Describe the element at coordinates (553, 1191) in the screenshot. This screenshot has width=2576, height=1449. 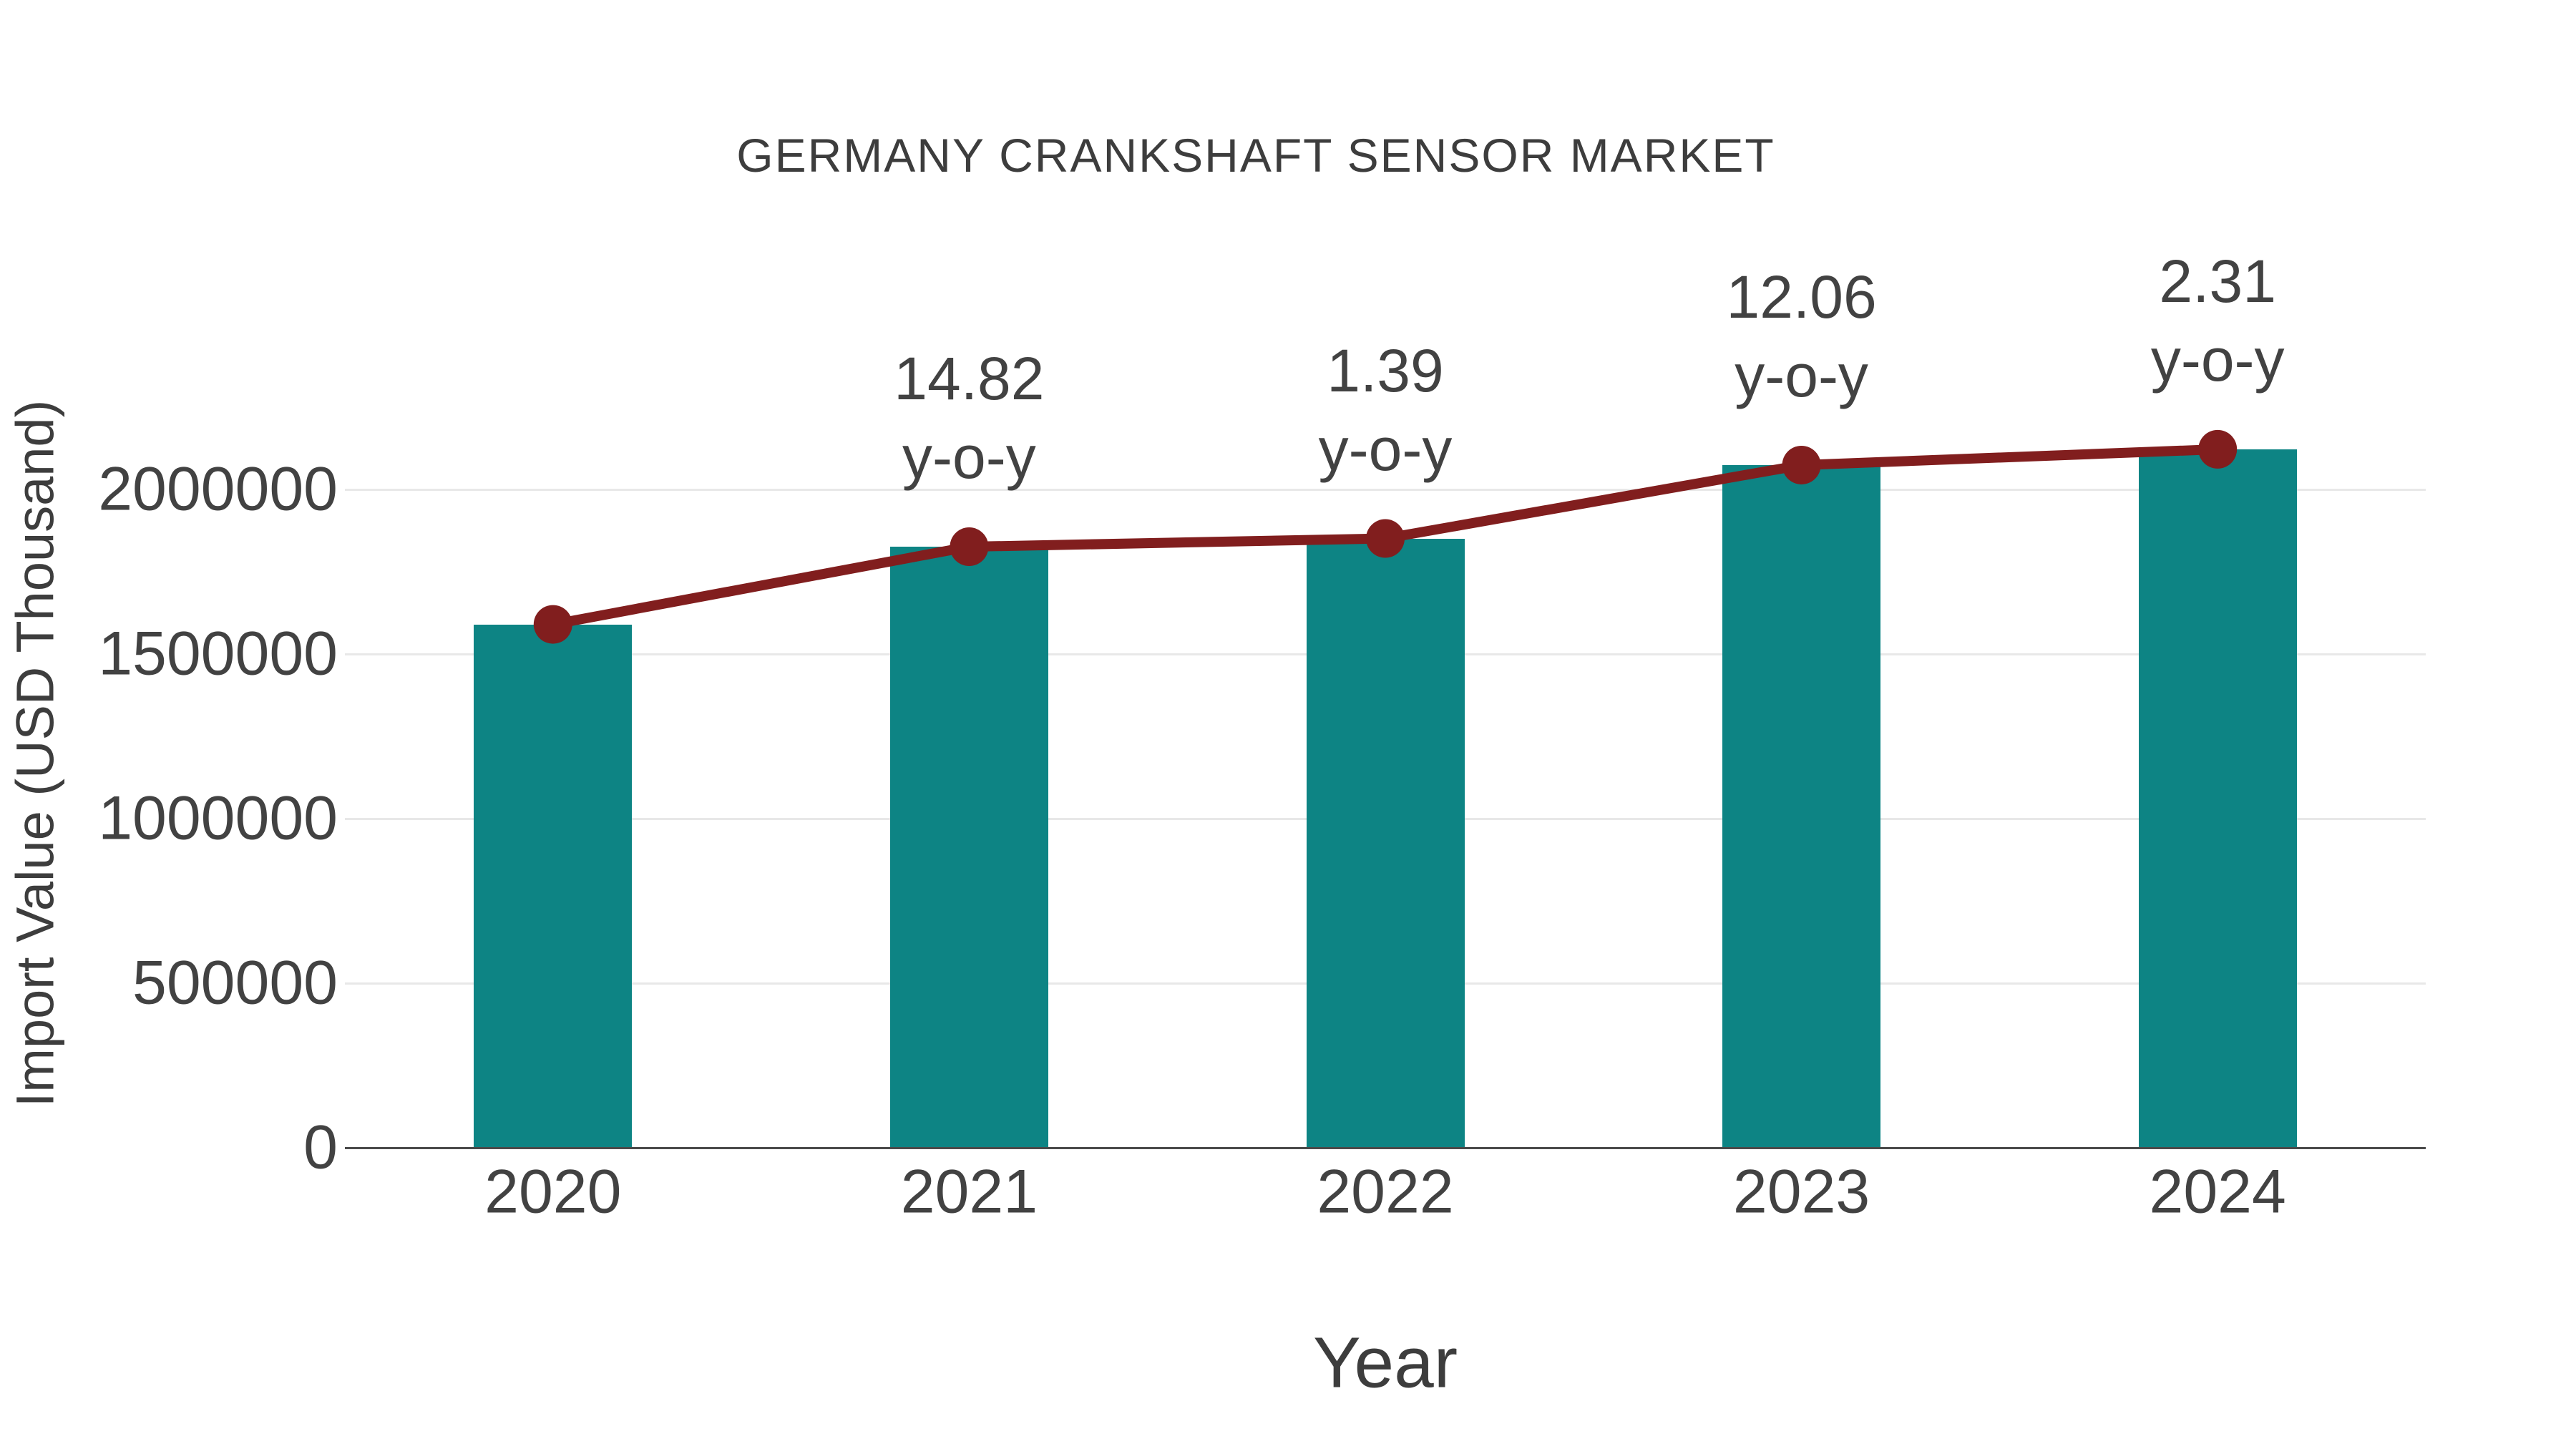
I see `x-tick-label: 2020` at that location.